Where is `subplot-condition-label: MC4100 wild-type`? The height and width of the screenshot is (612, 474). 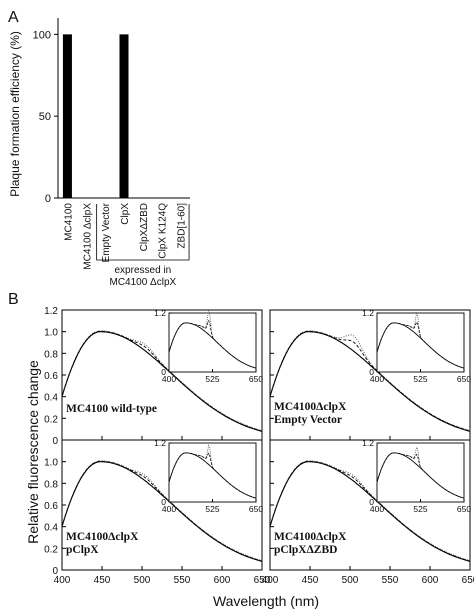
subplot-condition-label: MC4100 wild-type is located at coordinates (111, 409).